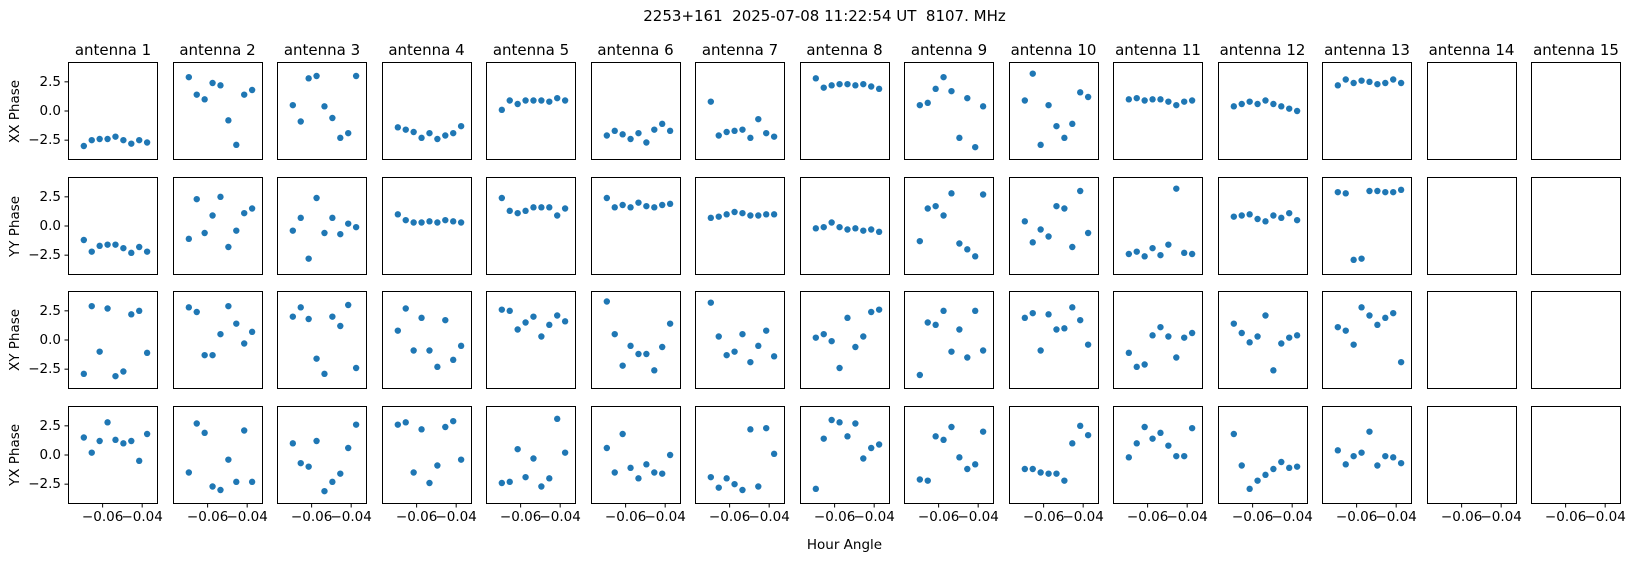  Describe the element at coordinates (846, 465) in the screenshot. I see `panel-yx-antenna-8: −0.06−0.04` at that location.